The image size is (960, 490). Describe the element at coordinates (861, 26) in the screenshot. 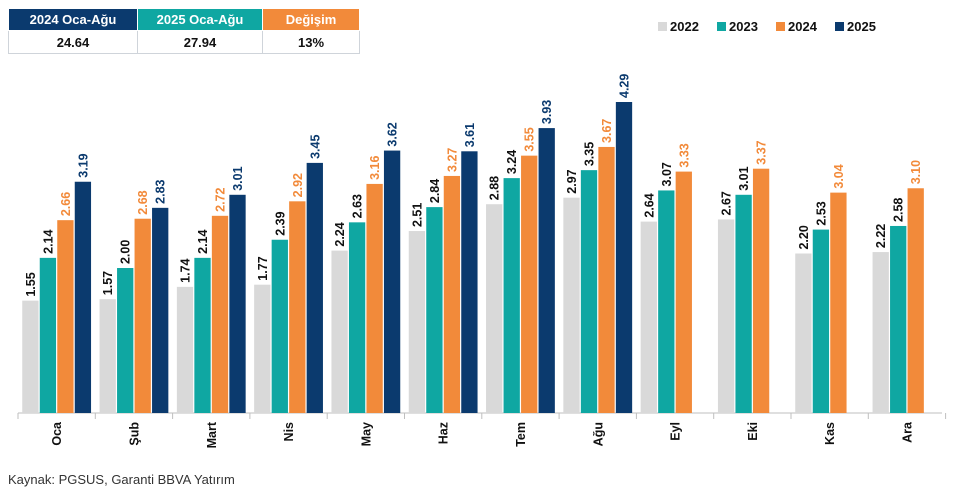

I see `legend-label-2025: 2025` at that location.